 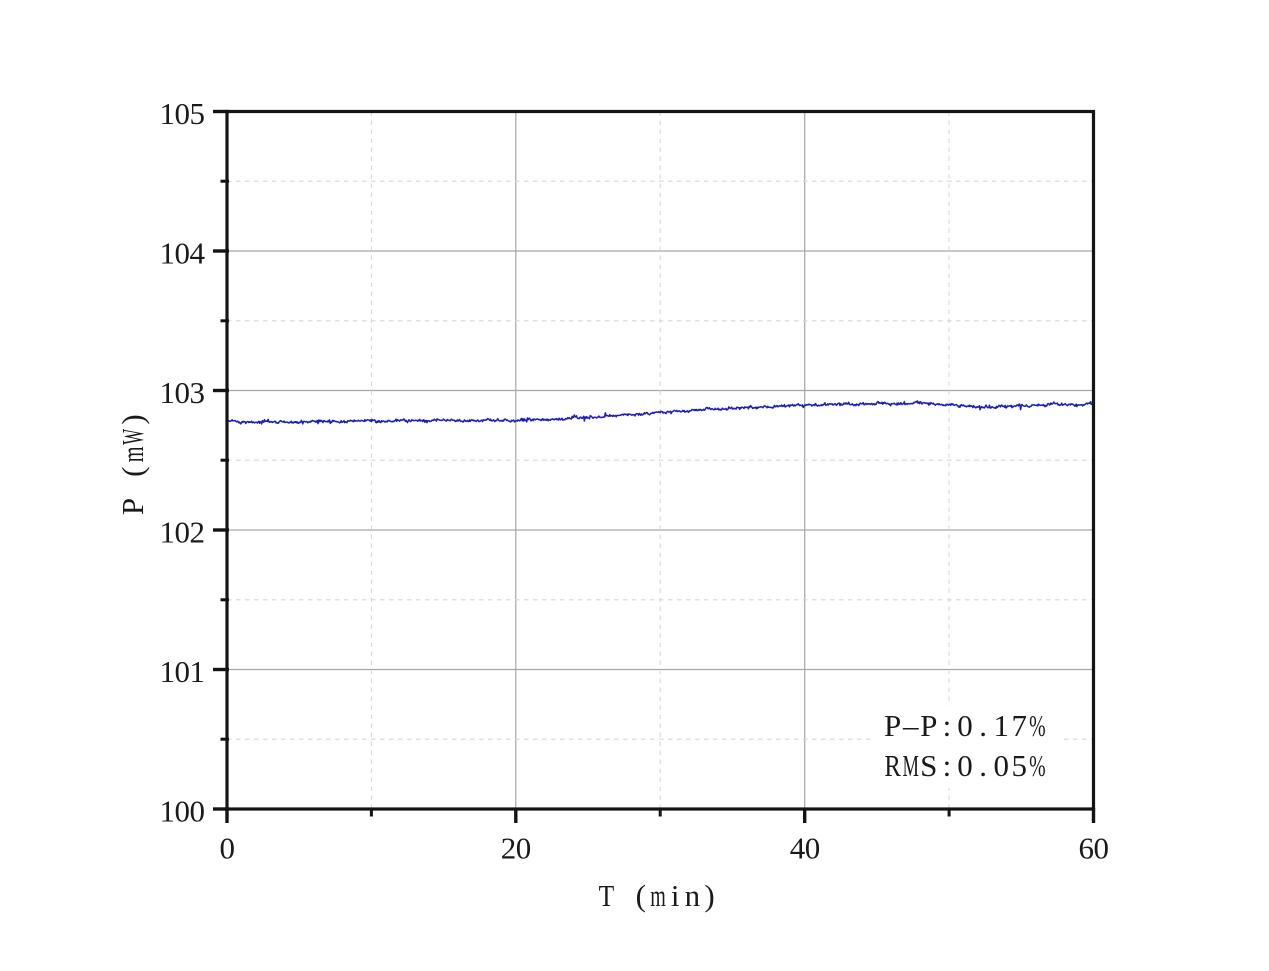 I want to click on svg-text: 103, so click(x=182, y=392).